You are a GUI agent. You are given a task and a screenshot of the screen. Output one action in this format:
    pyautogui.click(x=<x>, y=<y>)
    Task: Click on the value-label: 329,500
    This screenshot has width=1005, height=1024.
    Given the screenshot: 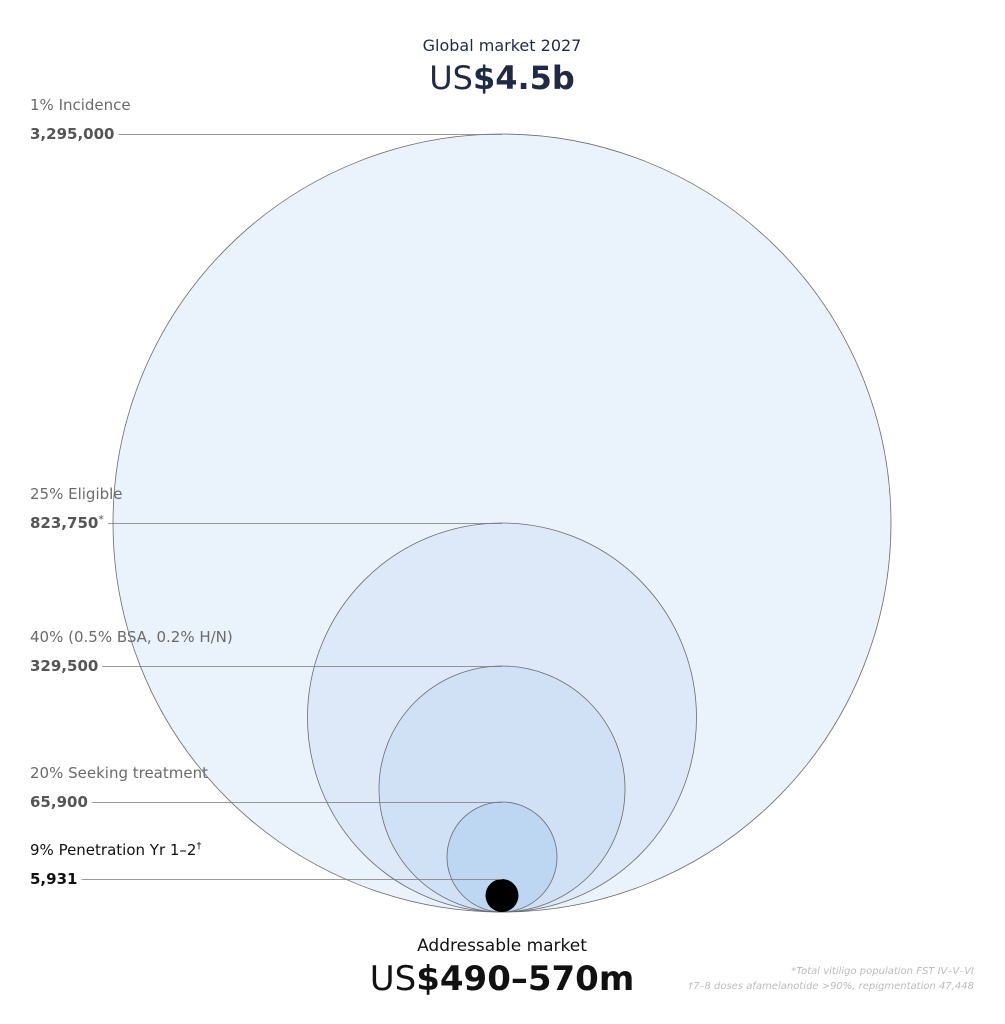 What is the action you would take?
    pyautogui.click(x=64, y=666)
    